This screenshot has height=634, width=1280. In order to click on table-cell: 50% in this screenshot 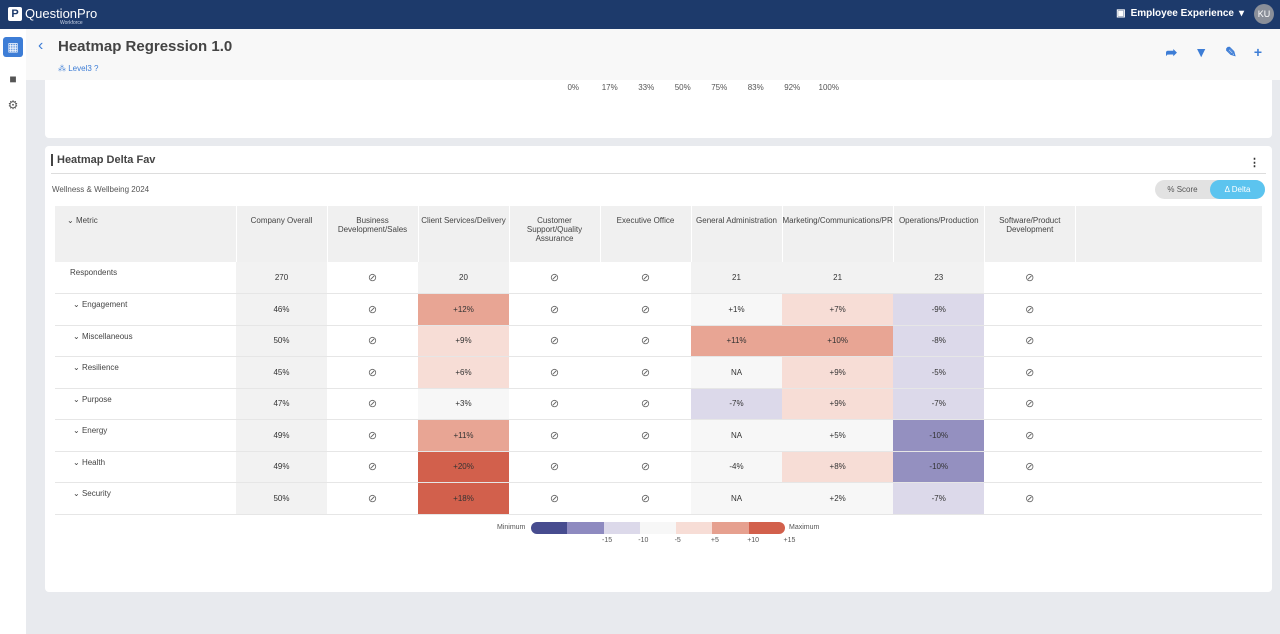, I will do `click(281, 498)`.